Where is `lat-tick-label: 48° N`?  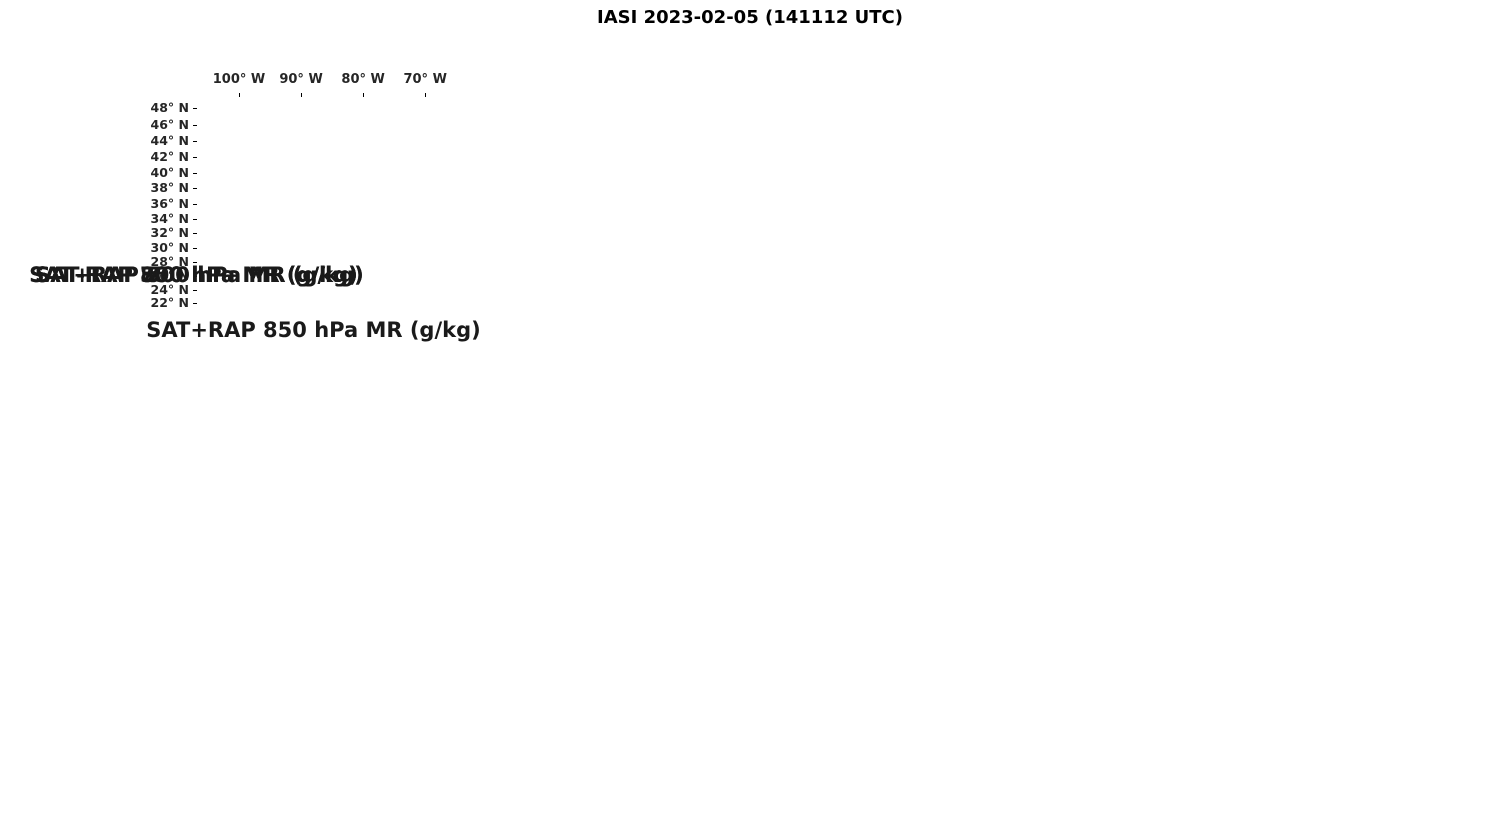 lat-tick-label: 48° N is located at coordinates (169, 107).